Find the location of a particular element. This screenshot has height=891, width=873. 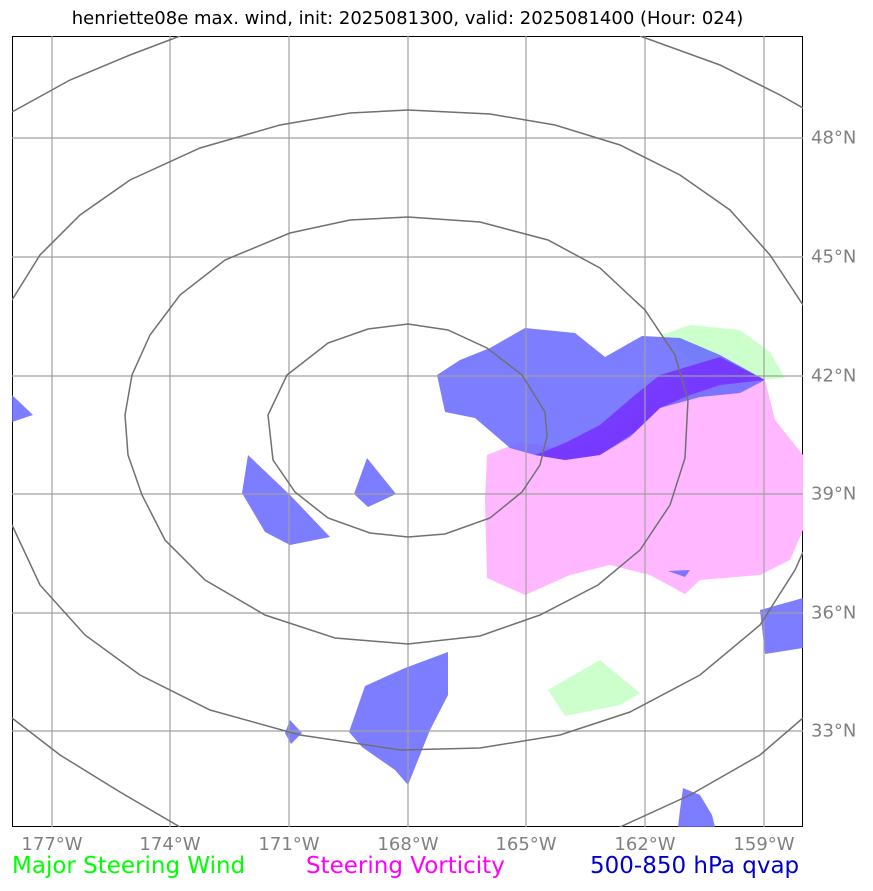

longitude-label: 162°W is located at coordinates (645, 844).